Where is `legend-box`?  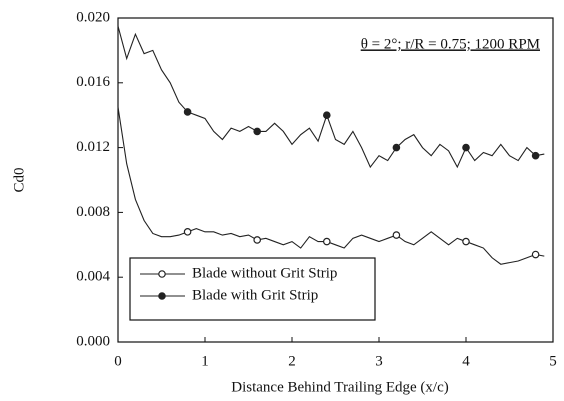
legend-box is located at coordinates (252, 289).